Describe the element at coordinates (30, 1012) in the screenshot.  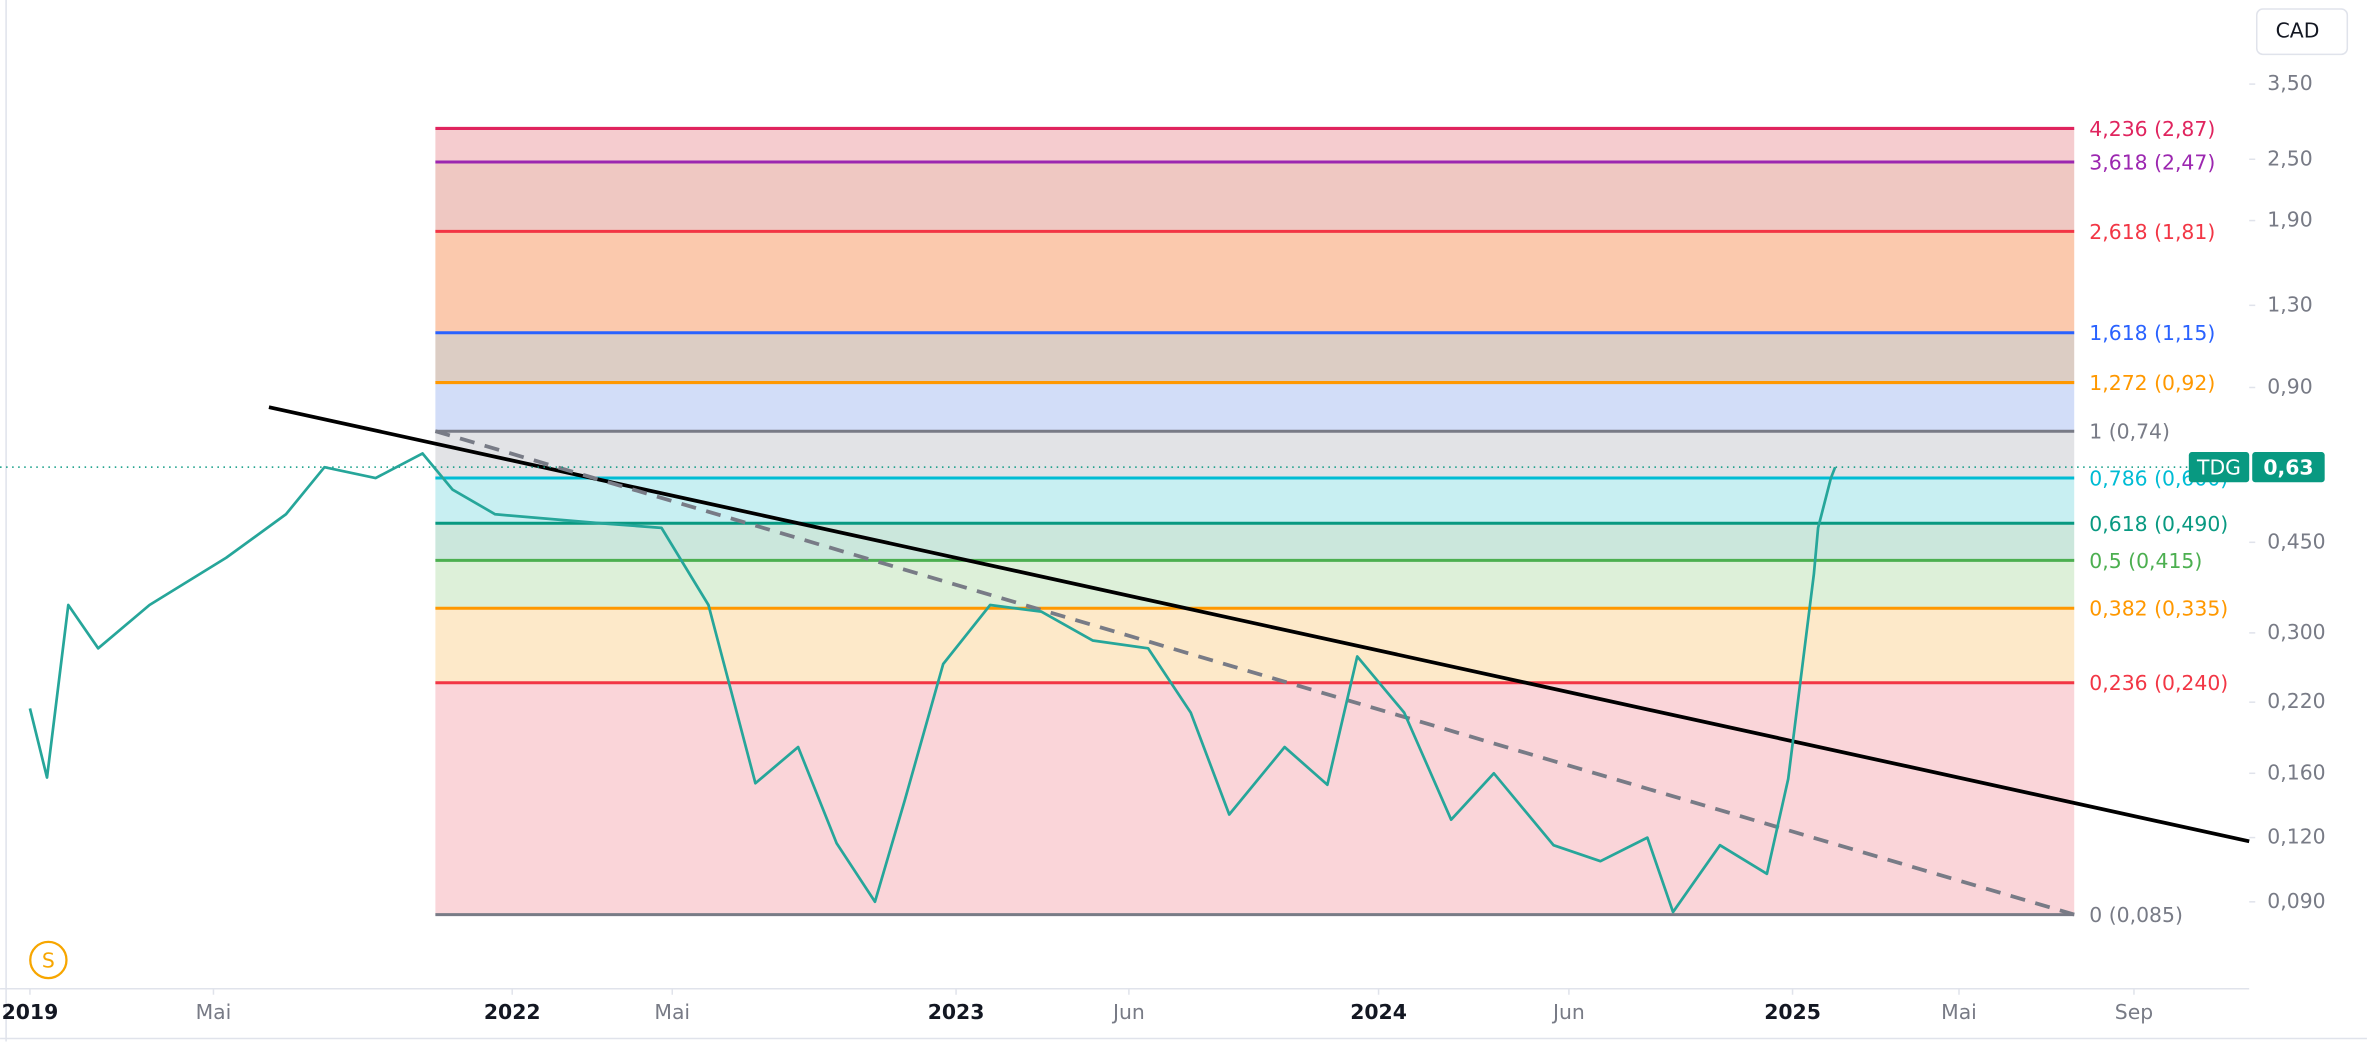
I see `x-tick-label: 2019` at that location.